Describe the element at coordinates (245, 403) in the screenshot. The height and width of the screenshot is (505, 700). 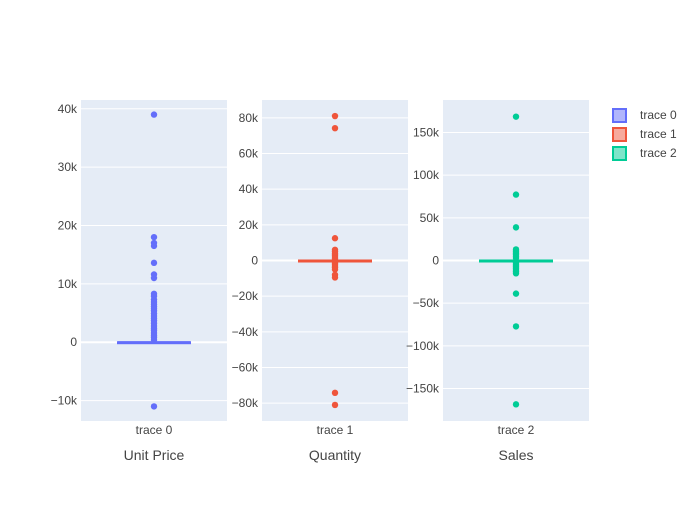
I see `y-tick-label: −80k` at that location.